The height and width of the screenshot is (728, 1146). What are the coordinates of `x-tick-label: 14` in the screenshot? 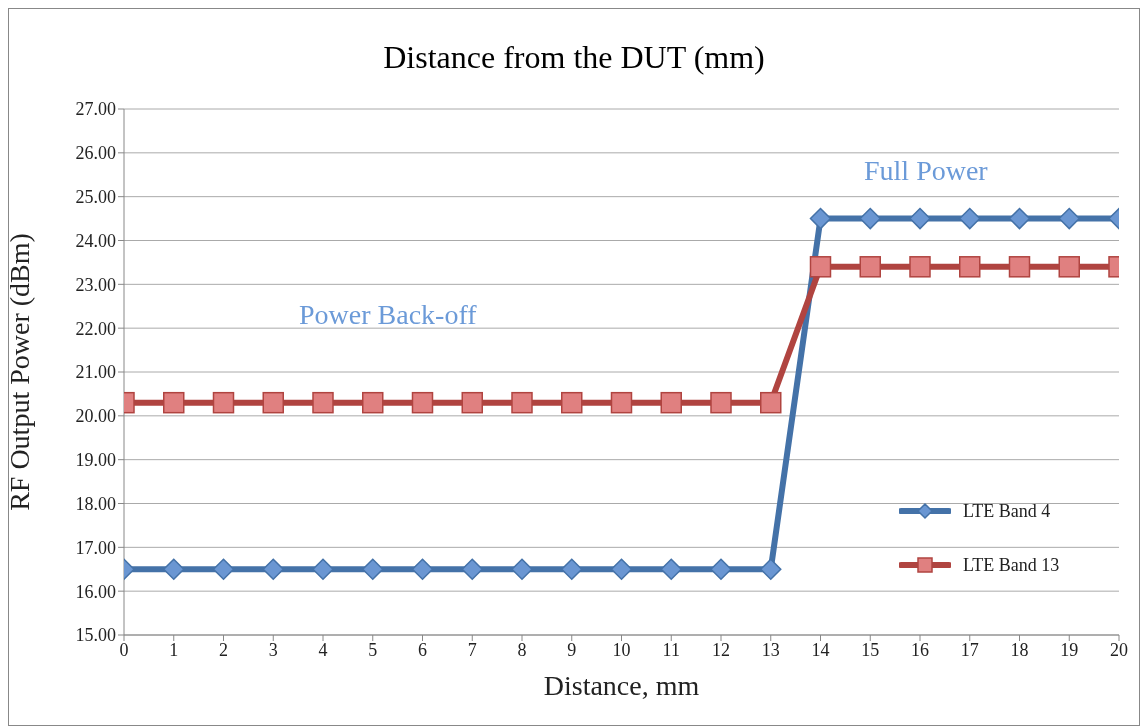 It's located at (820, 649).